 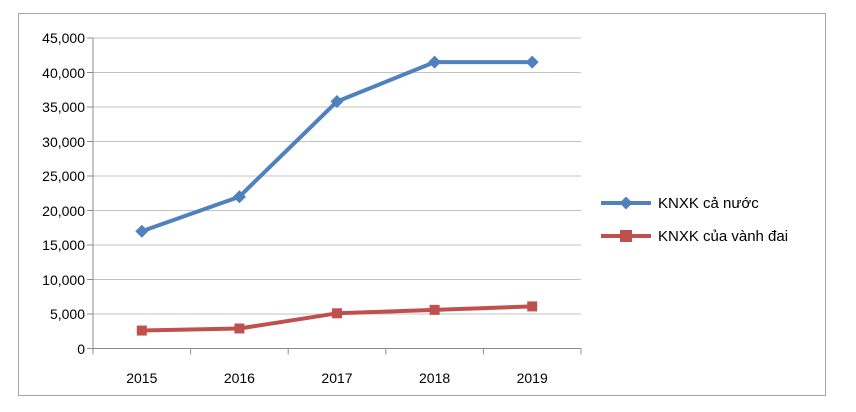 What do you see at coordinates (63, 107) in the screenshot?
I see `y-tick-label: 35,000` at bounding box center [63, 107].